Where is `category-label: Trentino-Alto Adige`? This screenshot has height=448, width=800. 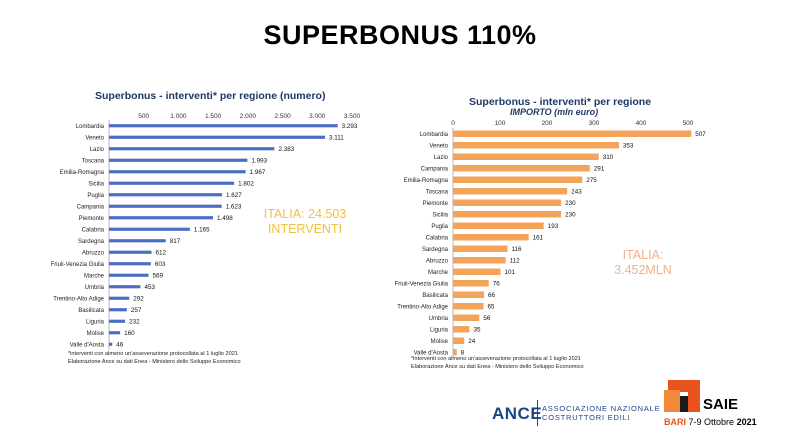
category-label: Trentino-Alto Adige is located at coordinates (78, 299).